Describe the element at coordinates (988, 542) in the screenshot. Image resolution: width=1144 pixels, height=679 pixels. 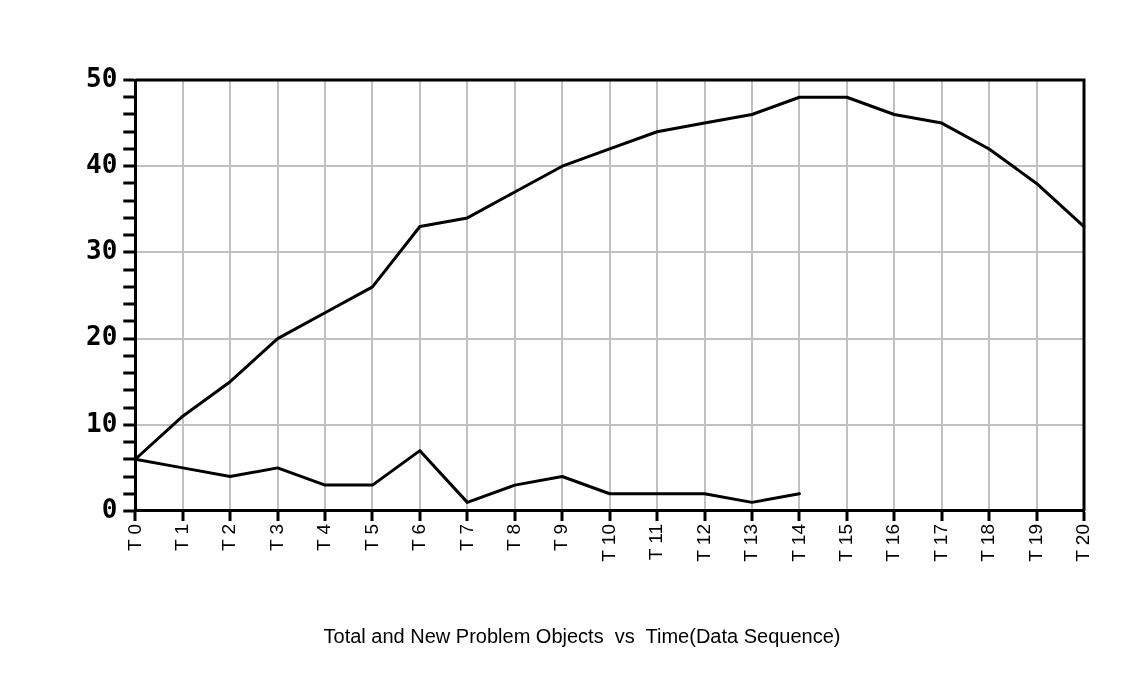
I see `x-tick-label: T 18` at that location.